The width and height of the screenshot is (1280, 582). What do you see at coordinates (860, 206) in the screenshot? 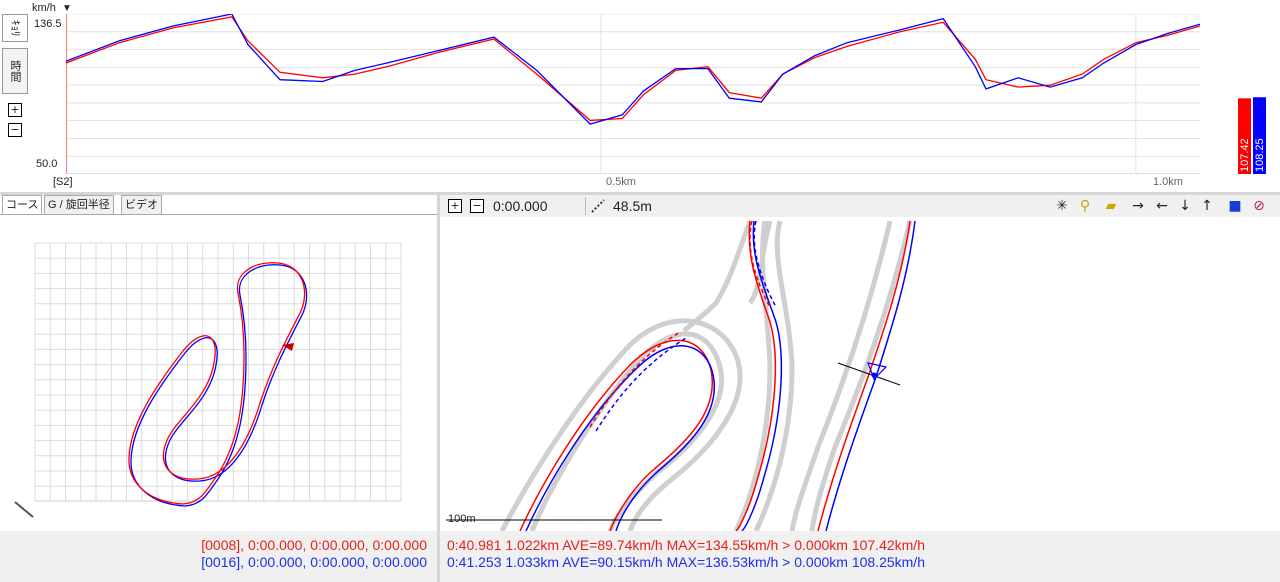
I see `map-toolbar: + − 0:00.000 48.5m ✳ ⚲ ▰ → ← ↓ ↑ ■ ⊘` at bounding box center [860, 206].